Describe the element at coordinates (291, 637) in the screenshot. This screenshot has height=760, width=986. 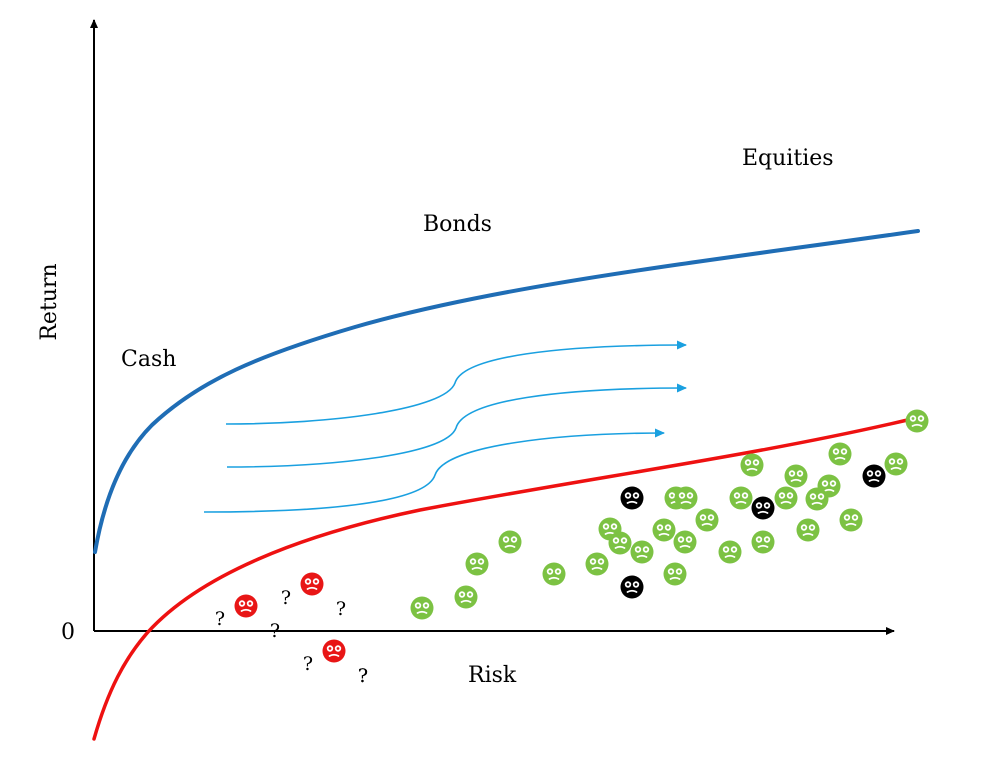
I see `question-marks-layer: ???????` at that location.